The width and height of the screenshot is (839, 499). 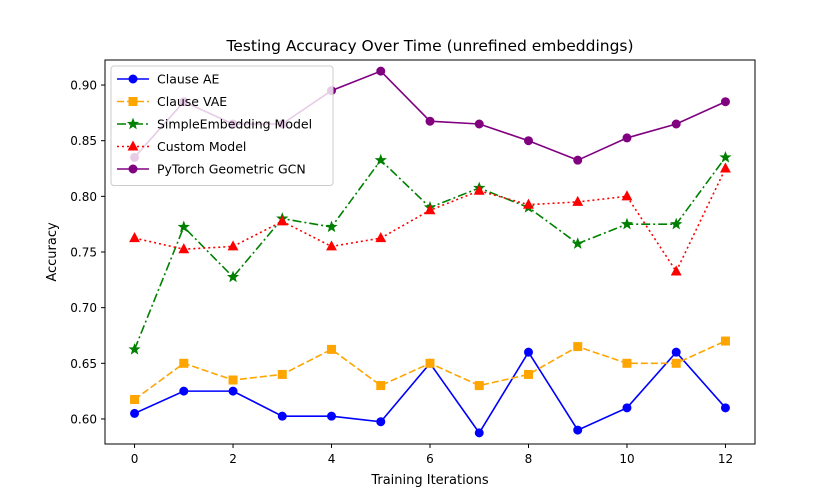 I want to click on y-tick-label: 0.65, so click(x=83, y=364).